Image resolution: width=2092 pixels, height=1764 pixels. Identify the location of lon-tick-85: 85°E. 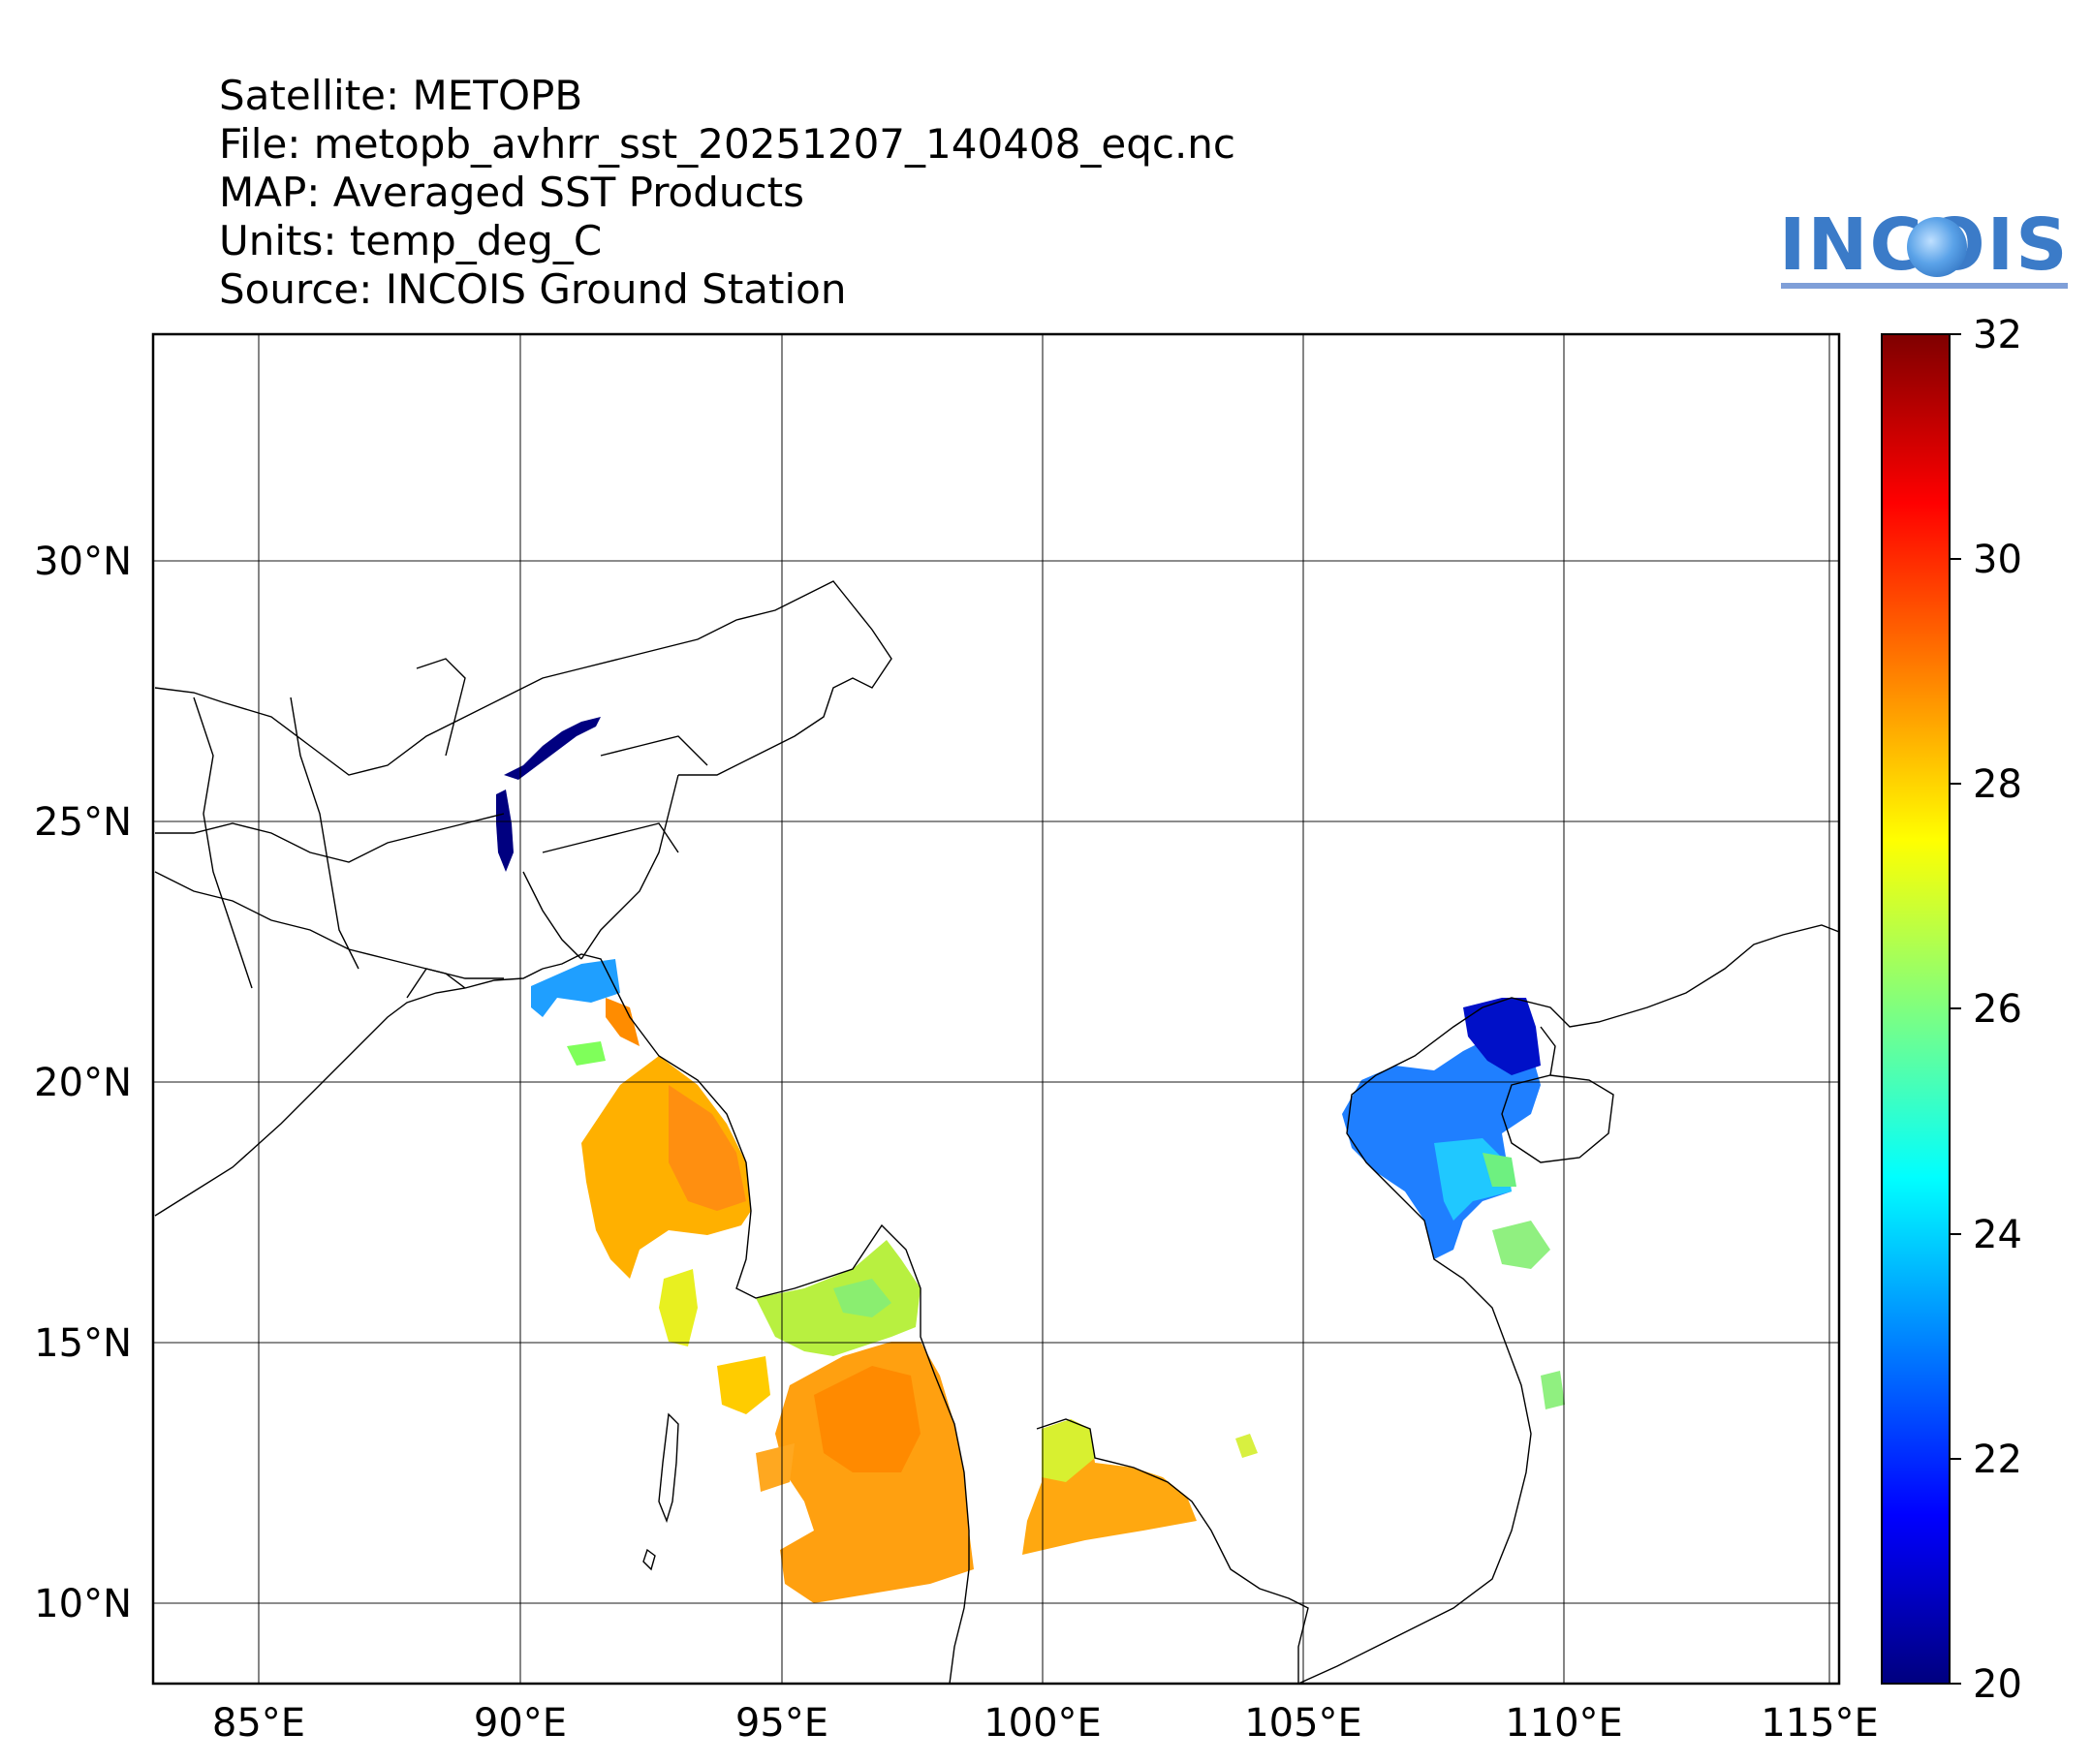
(258, 1723).